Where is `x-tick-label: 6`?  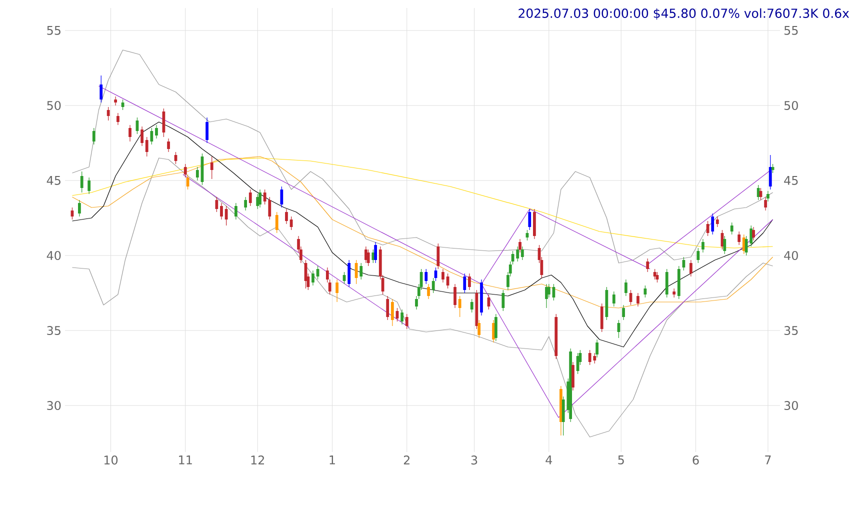
x-tick-label: 6 is located at coordinates (695, 460).